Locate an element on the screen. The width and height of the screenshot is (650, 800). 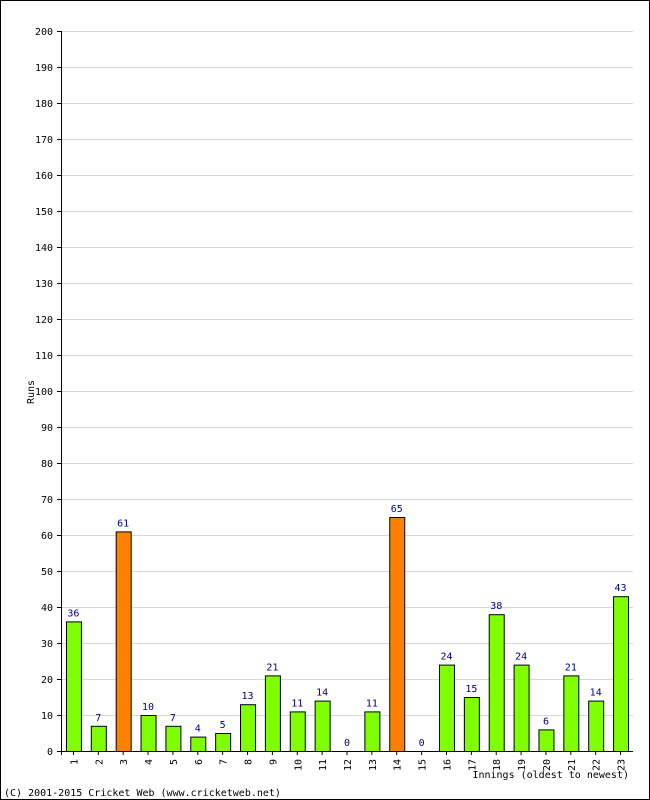
data-label: 5 is located at coordinates (223, 725).